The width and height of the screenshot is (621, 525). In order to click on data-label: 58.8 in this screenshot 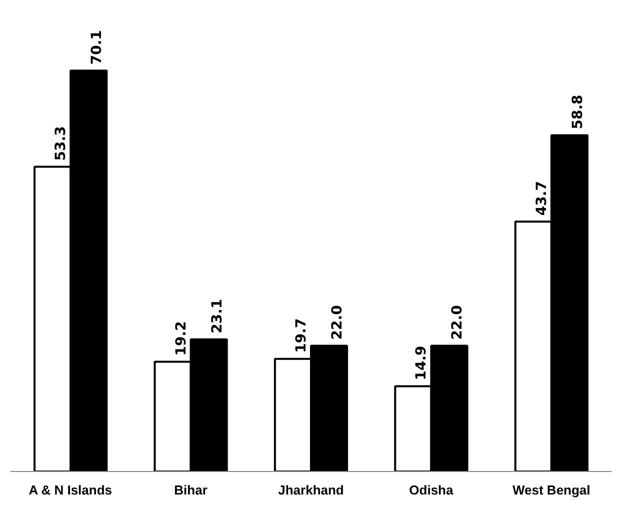, I will do `click(578, 112)`.